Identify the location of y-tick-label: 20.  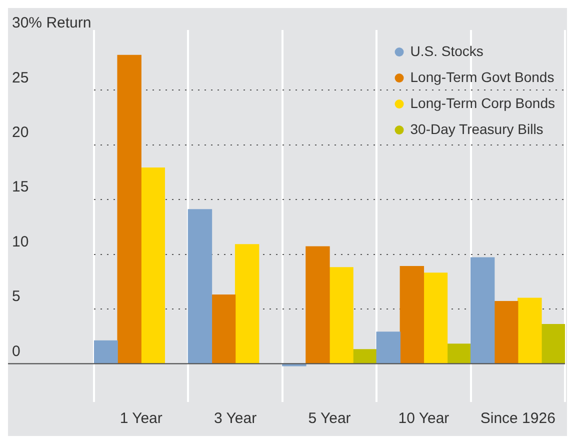
(20, 133).